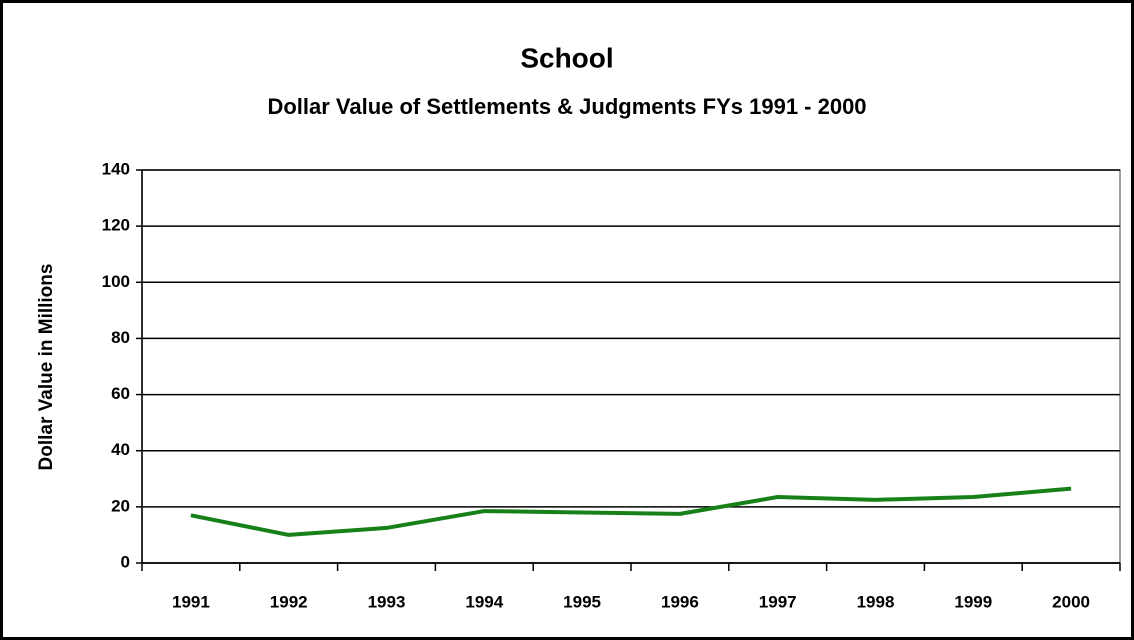  Describe the element at coordinates (582, 601) in the screenshot. I see `x-tick-label: 1995` at that location.